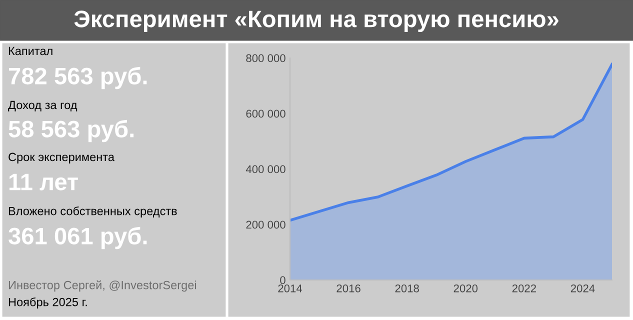  I want to click on x-tick-label: 2014, so click(290, 288).